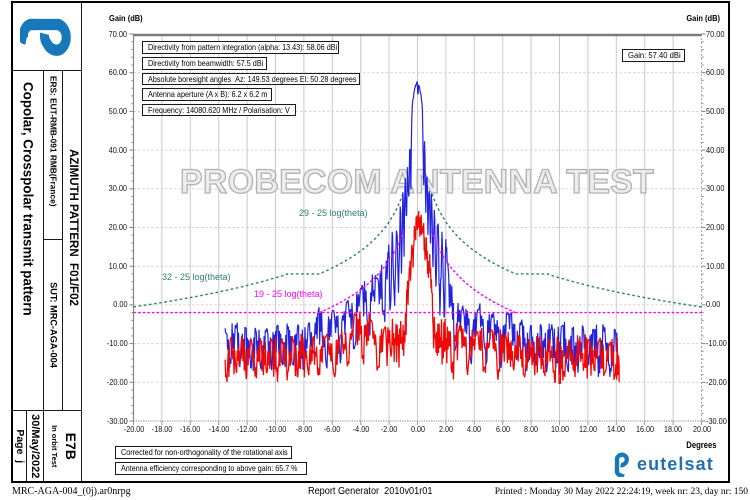 The height and width of the screenshot is (500, 750). Describe the element at coordinates (333, 213) in the screenshot. I see `svg-text: 29 - 25 log(theta)` at that location.